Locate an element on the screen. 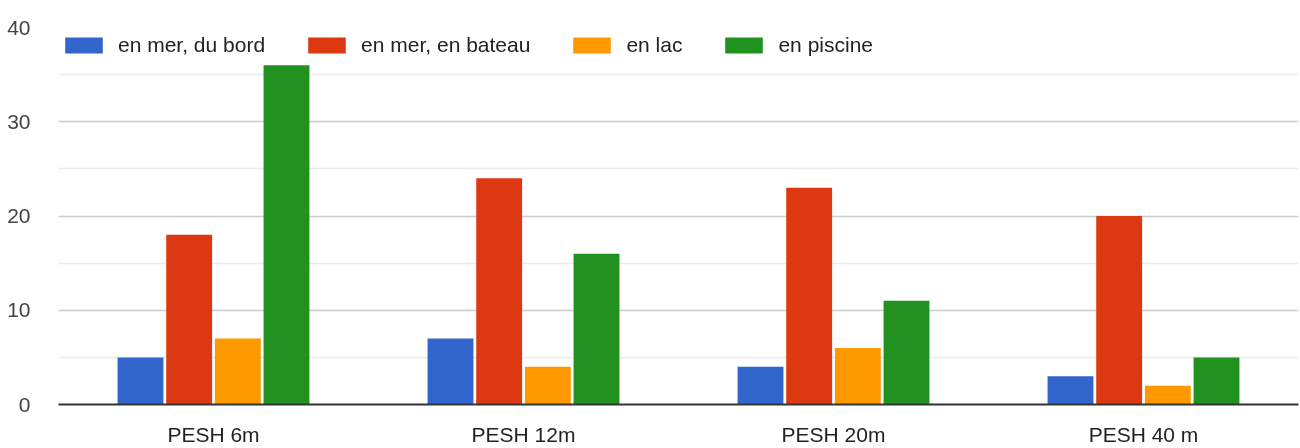 The image size is (1300, 448). y-tick-label: 40 is located at coordinates (19, 27).